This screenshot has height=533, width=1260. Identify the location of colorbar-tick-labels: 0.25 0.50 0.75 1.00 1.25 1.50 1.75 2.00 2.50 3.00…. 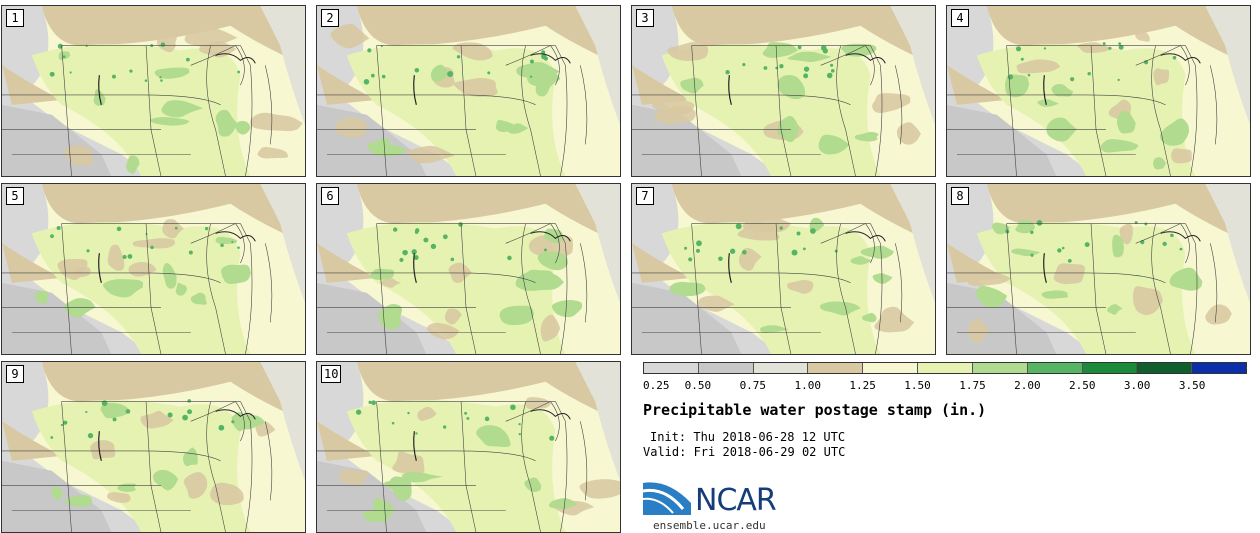
(945, 386).